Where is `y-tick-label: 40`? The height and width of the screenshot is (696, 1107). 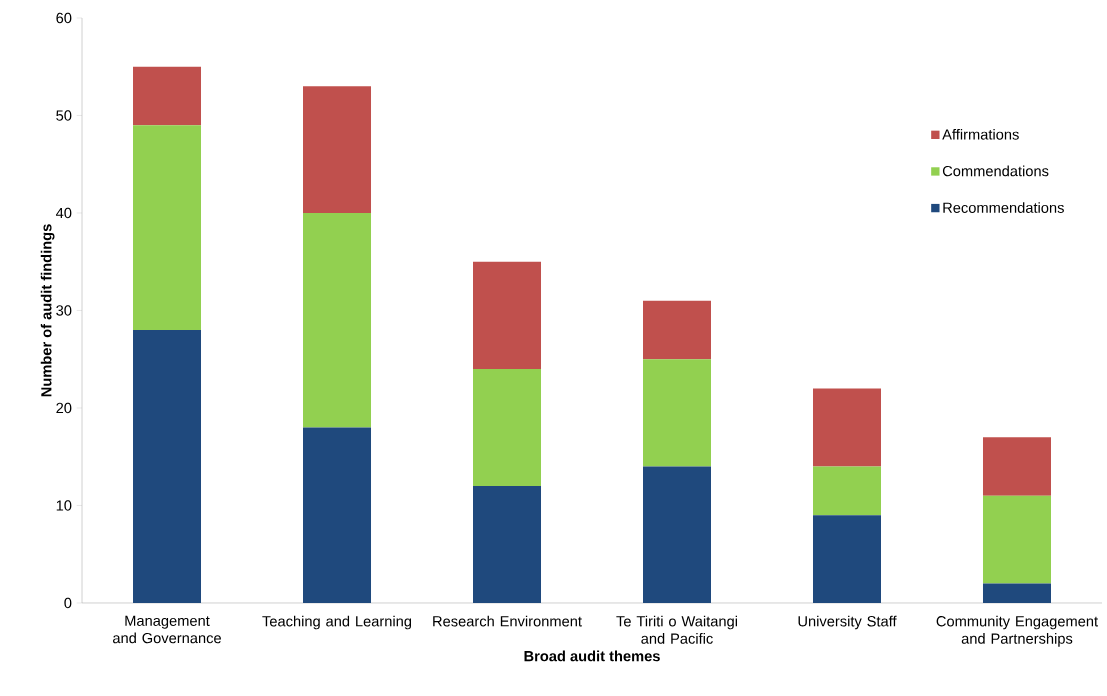
y-tick-label: 40 is located at coordinates (63, 213).